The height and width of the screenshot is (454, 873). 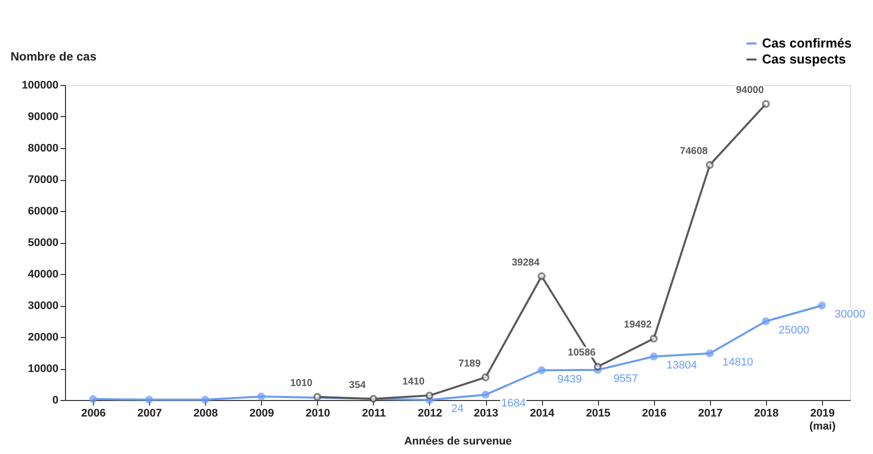 What do you see at coordinates (526, 262) in the screenshot?
I see `data-label: 39284` at bounding box center [526, 262].